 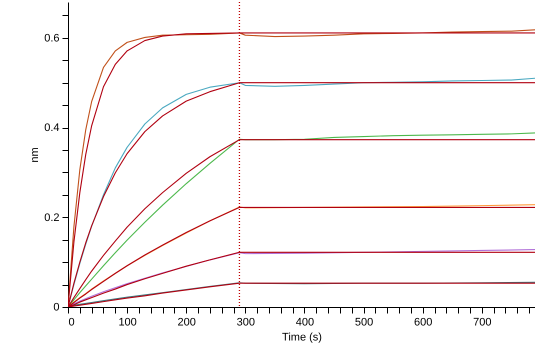 What do you see at coordinates (482, 322) in the screenshot?
I see `x-tick-label: 700` at bounding box center [482, 322].